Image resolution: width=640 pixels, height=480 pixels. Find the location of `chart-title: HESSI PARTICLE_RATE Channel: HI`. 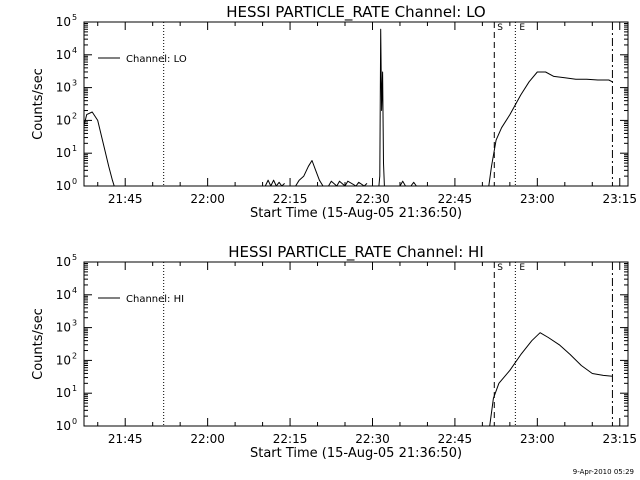

chart-title: HESSI PARTICLE_RATE Channel: HI is located at coordinates (356, 252).